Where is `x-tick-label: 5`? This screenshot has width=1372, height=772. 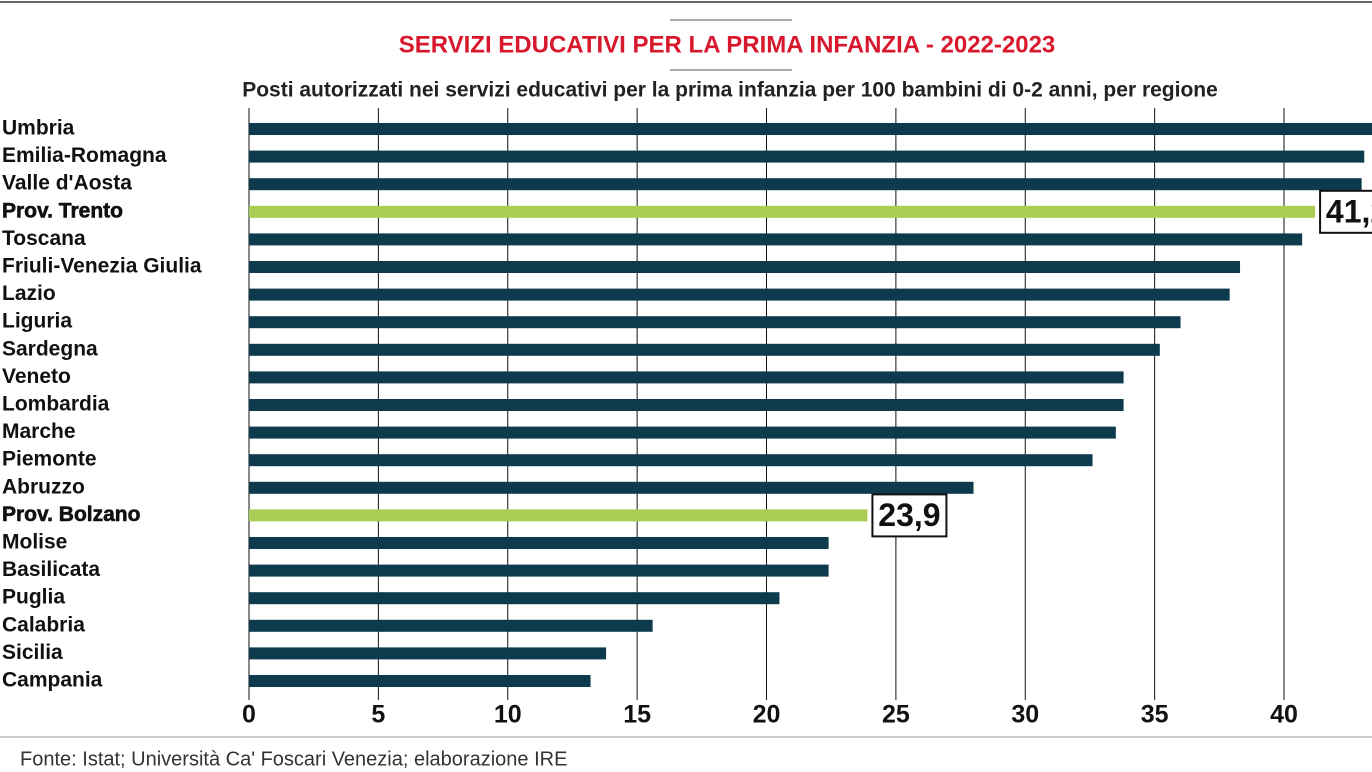
x-tick-label: 5 is located at coordinates (378, 715).